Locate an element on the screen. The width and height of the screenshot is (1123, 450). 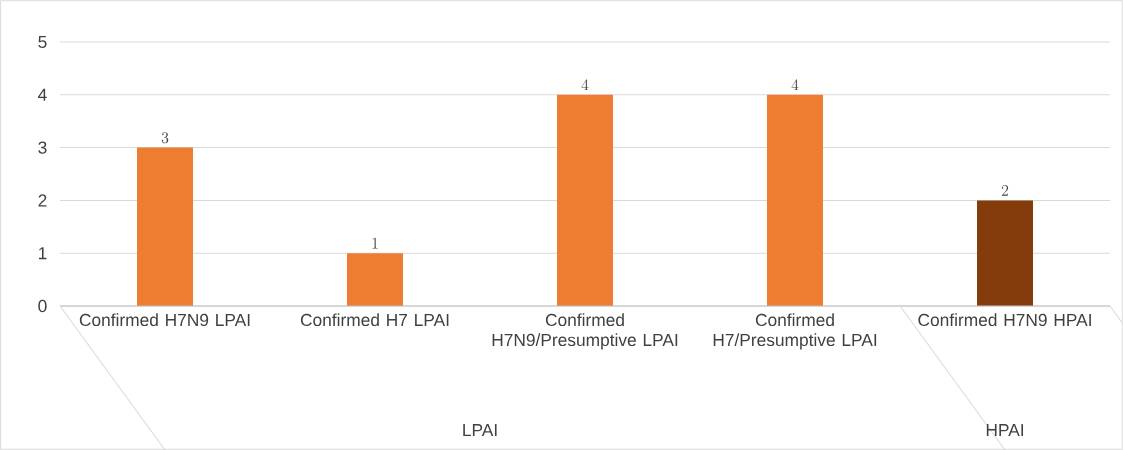
text: LPAI is located at coordinates (480, 430).